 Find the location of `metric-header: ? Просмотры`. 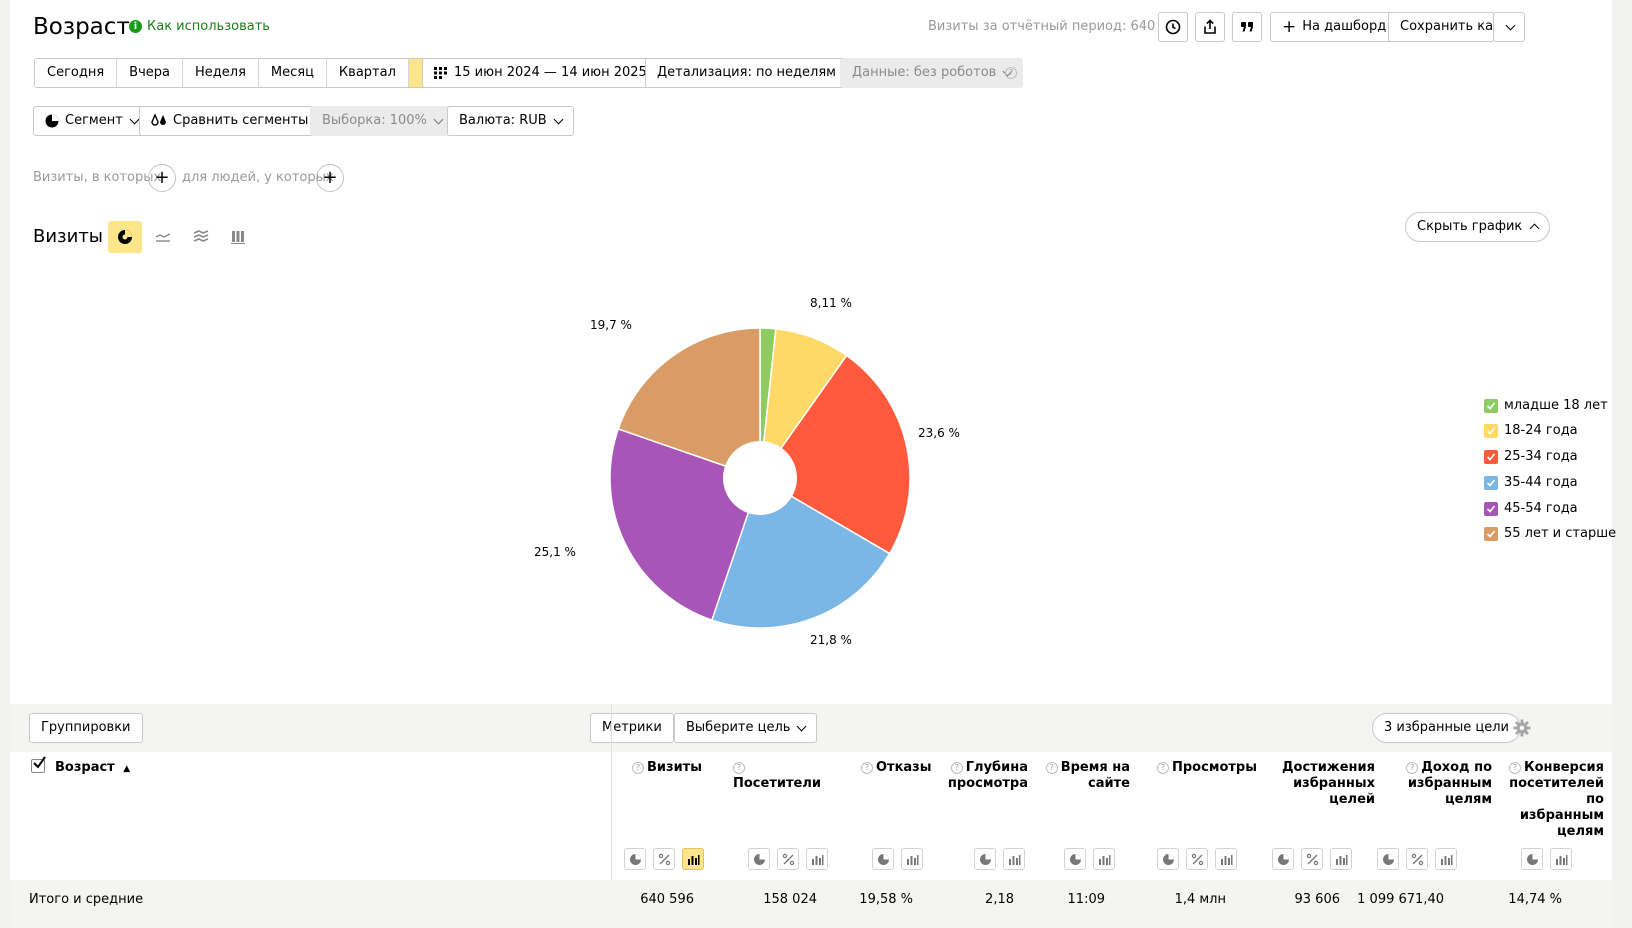

metric-header: ? Просмотры is located at coordinates (1207, 768).